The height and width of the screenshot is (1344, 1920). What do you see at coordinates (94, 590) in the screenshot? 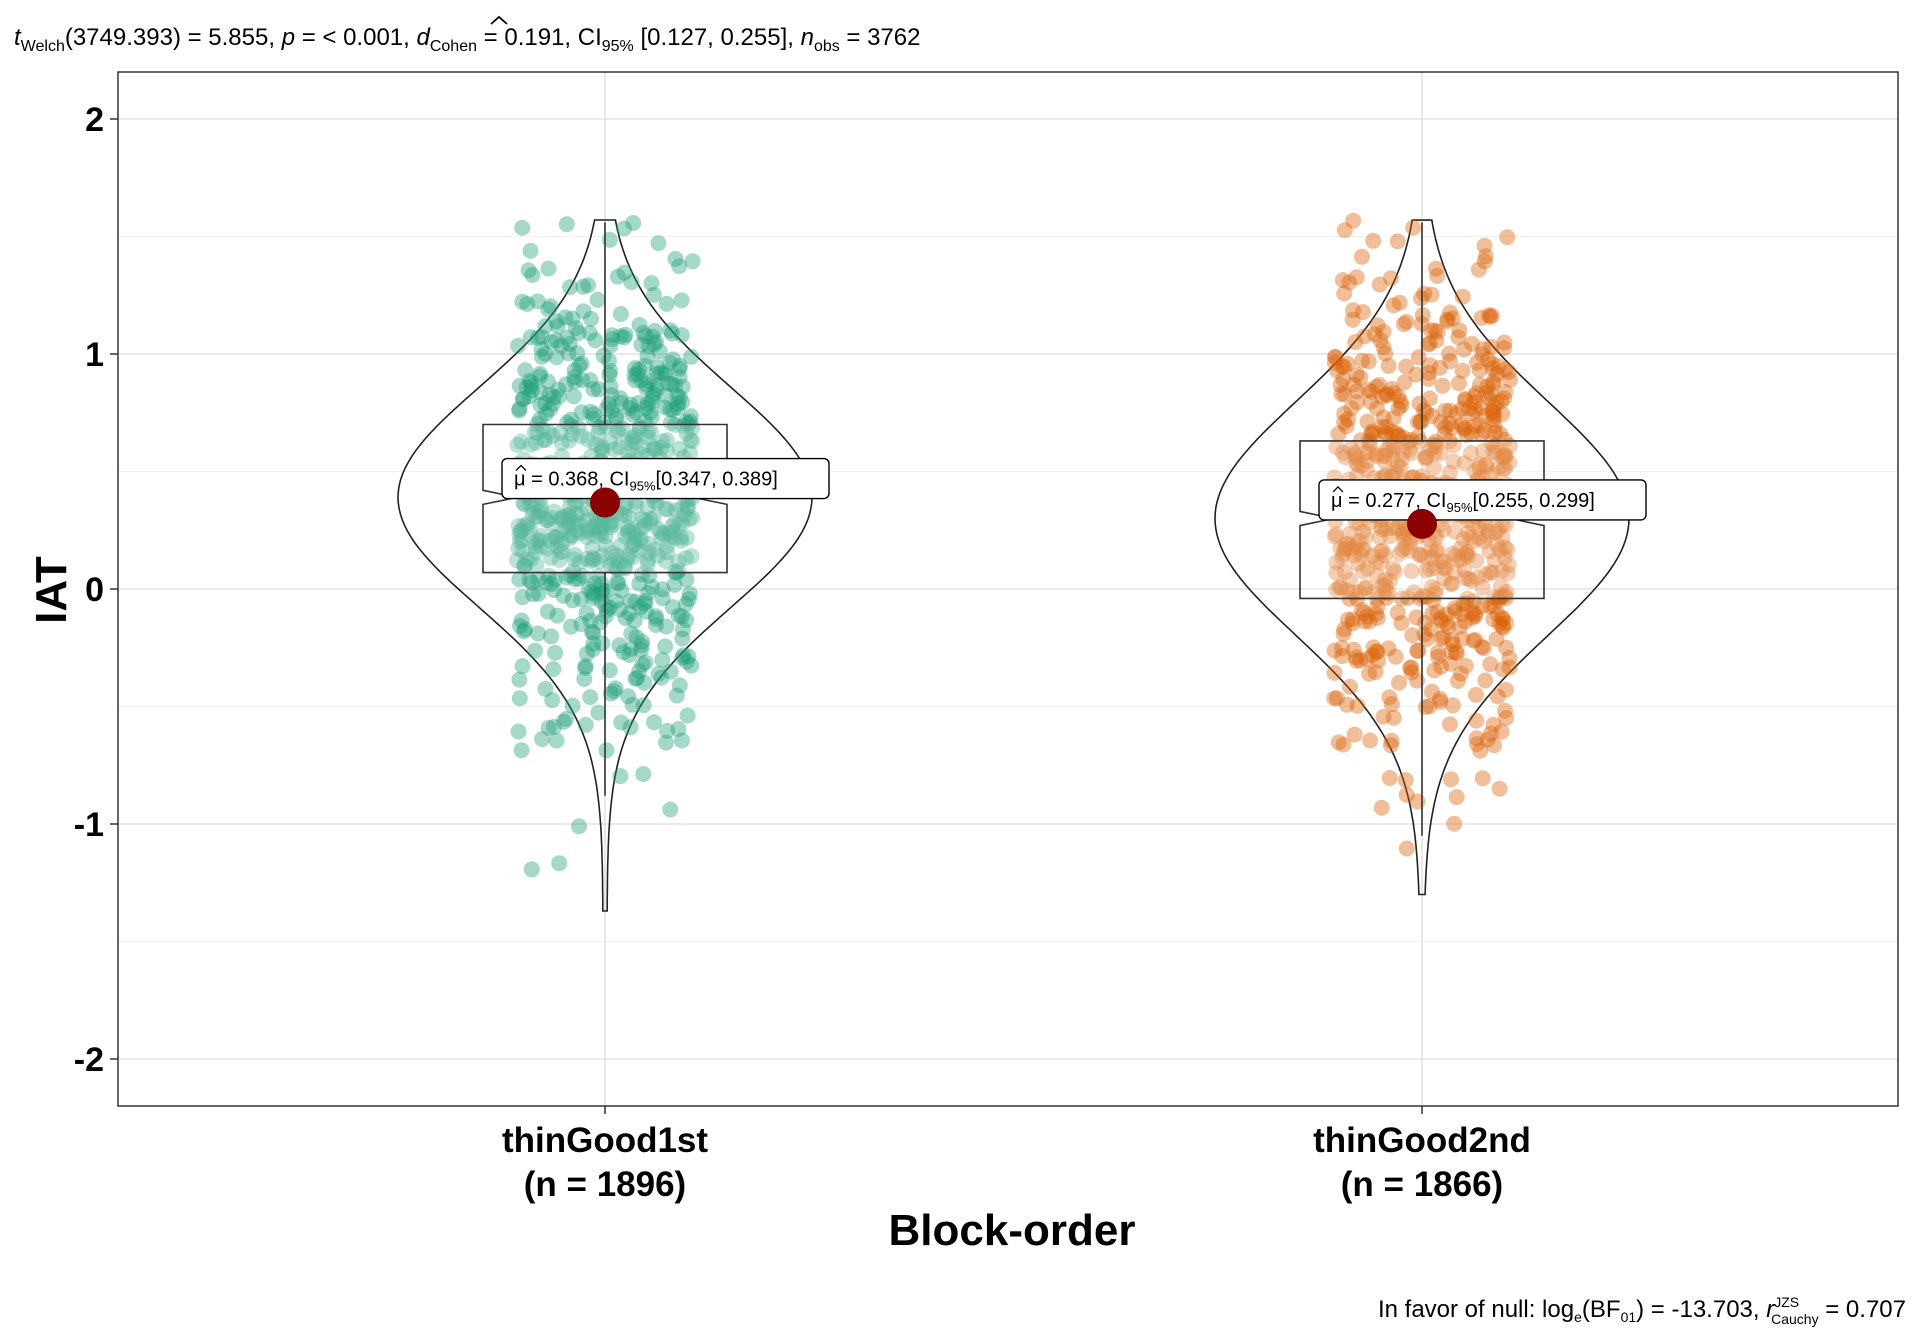
I see `y-tick-label: 0` at bounding box center [94, 590].